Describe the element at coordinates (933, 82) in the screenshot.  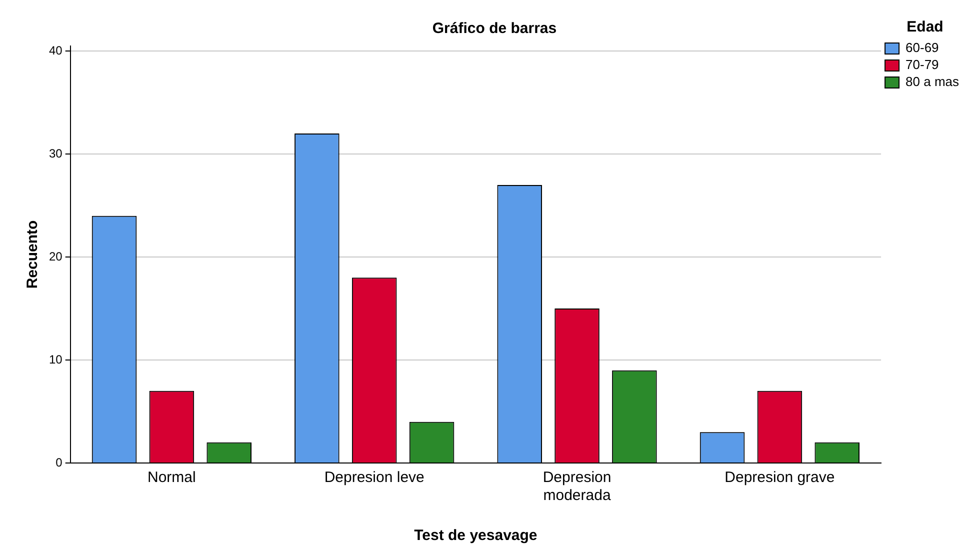
I see `legend-label: 80 a mas` at that location.